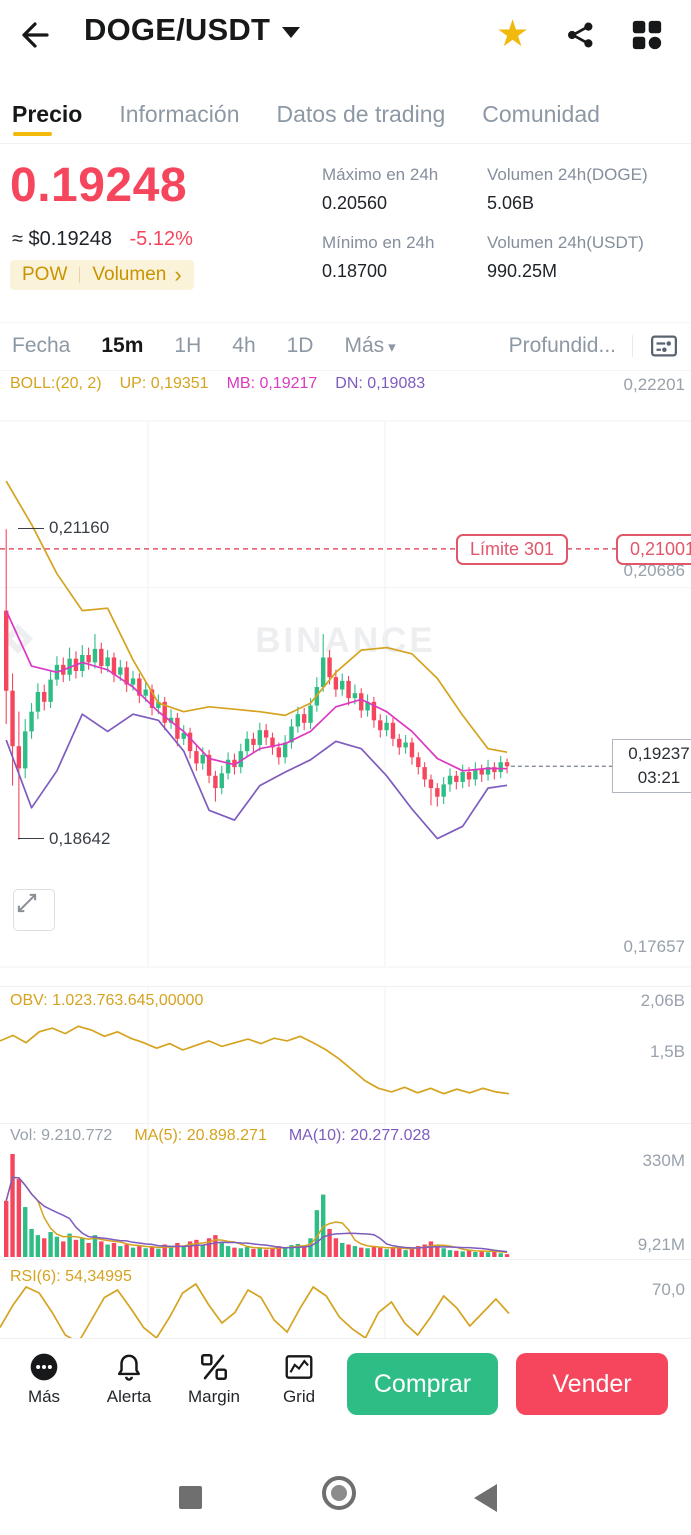  Describe the element at coordinates (654, 946) in the screenshot. I see `y-axis-label: 0,17657` at that location.